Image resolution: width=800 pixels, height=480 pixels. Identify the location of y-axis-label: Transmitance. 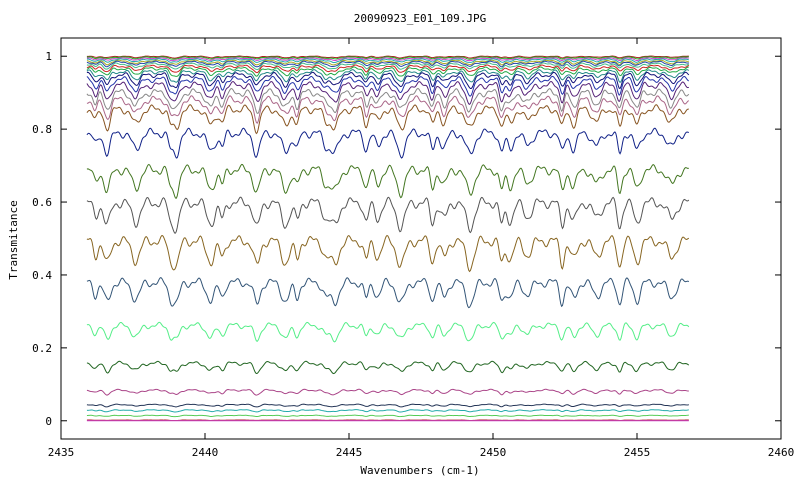
(13, 239).